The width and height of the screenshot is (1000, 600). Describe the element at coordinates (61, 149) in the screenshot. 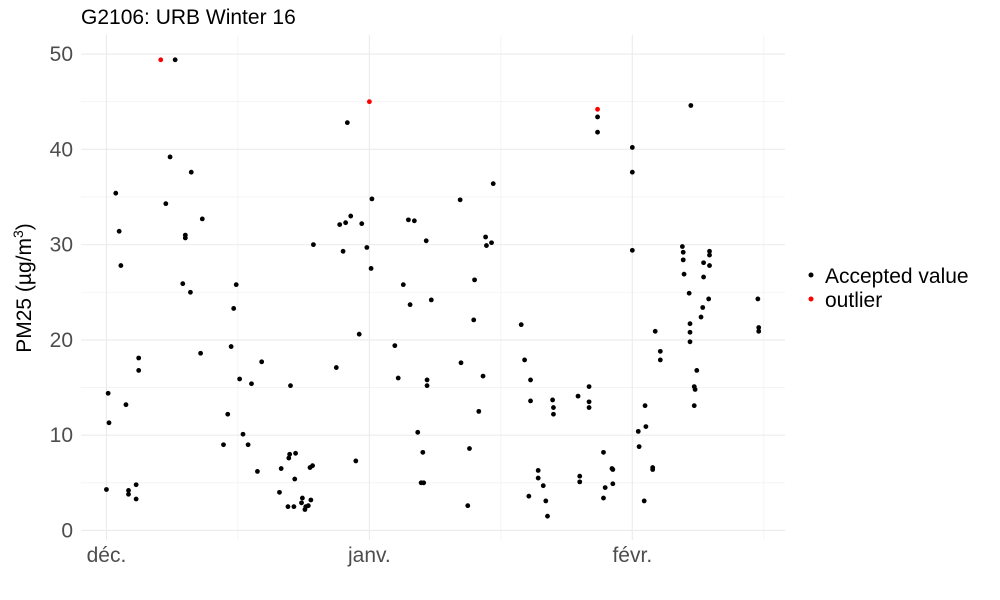

I see `y-tick-label: 40` at that location.